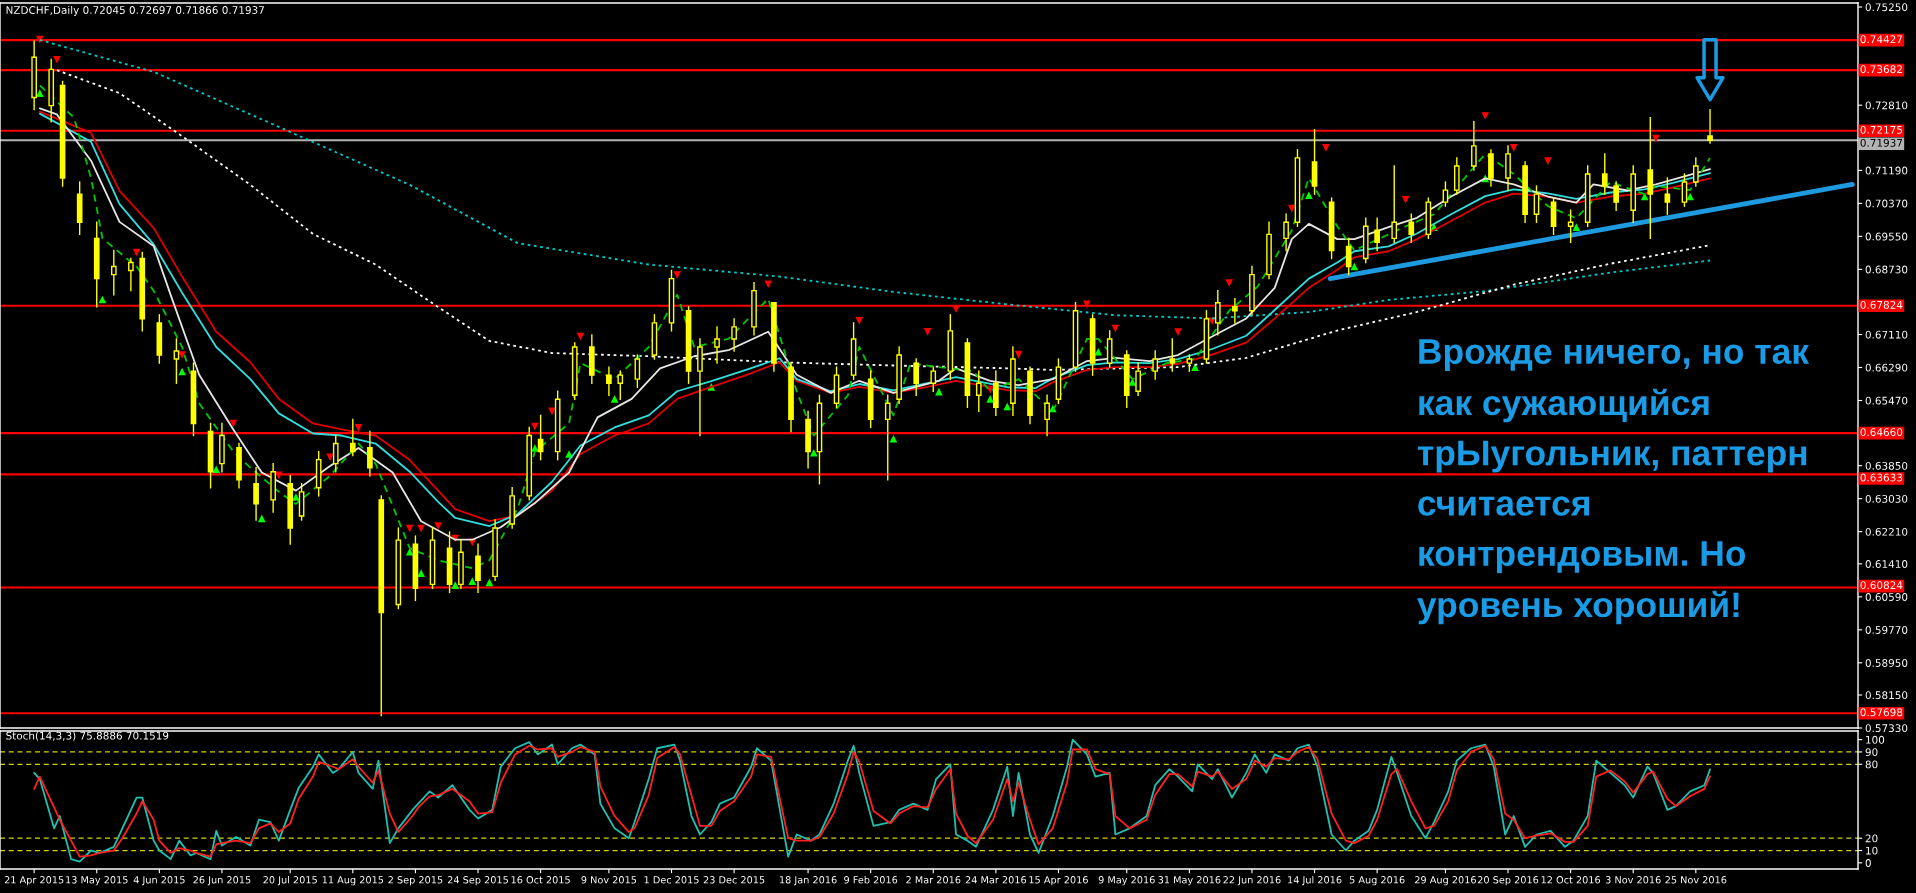 Image resolution: width=1916 pixels, height=893 pixels. What do you see at coordinates (1445, 881) in the screenshot?
I see `x-tick-label: 29 Aug 2016` at bounding box center [1445, 881].